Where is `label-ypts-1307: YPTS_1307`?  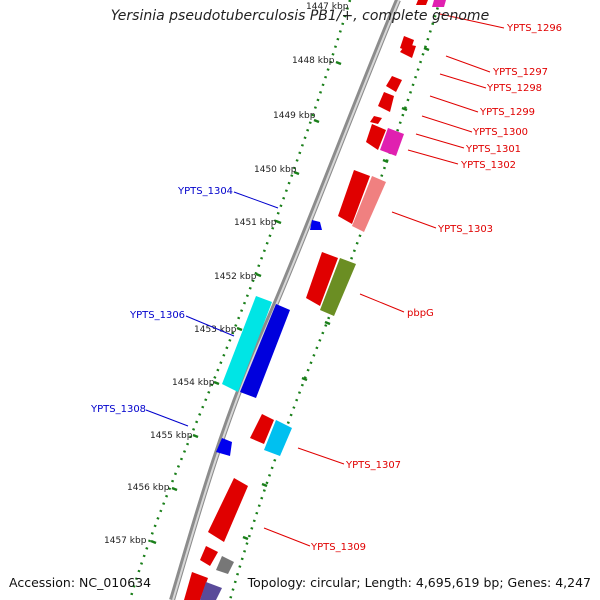
label-ypts-1307: YPTS_1307 is located at coordinates (373, 465).